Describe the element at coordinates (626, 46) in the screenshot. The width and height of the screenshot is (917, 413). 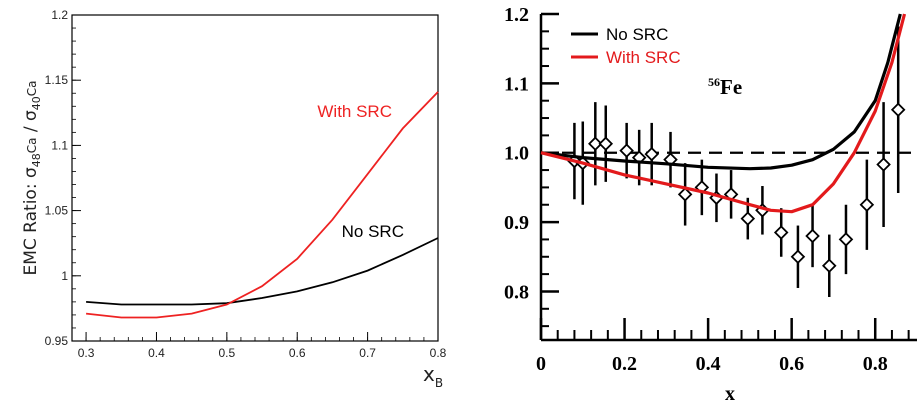
I see `right-legend: No SRC With SRC` at that location.